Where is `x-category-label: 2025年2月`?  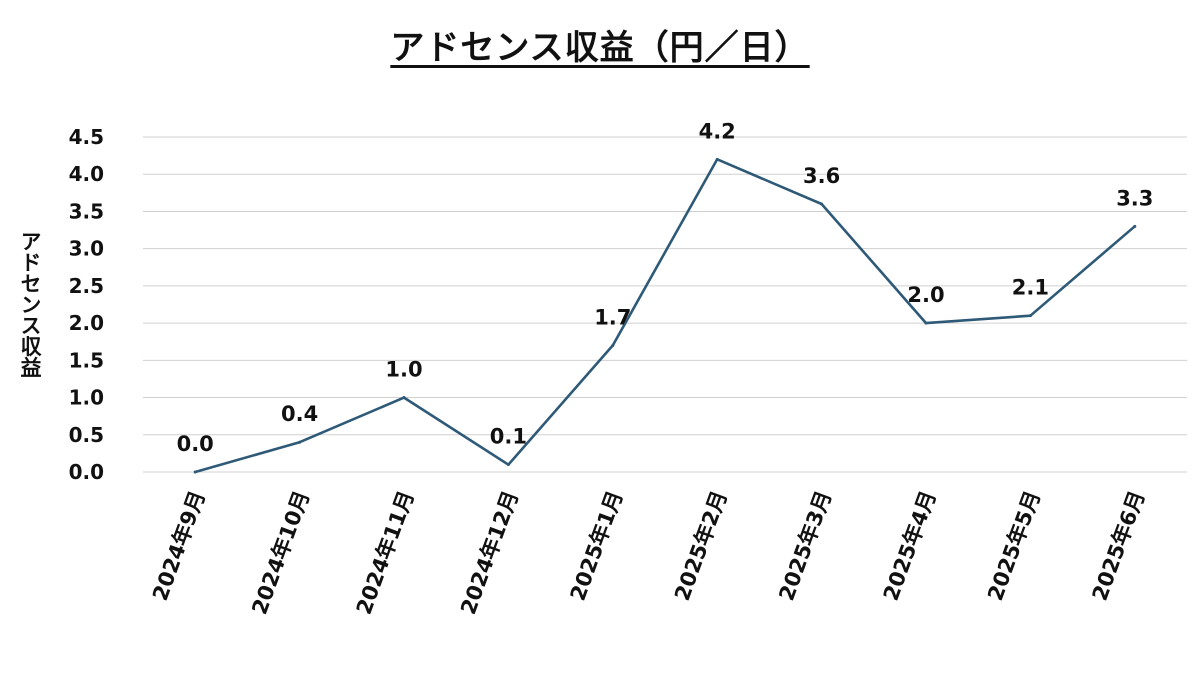
x-category-label: 2025年2月 is located at coordinates (701, 546).